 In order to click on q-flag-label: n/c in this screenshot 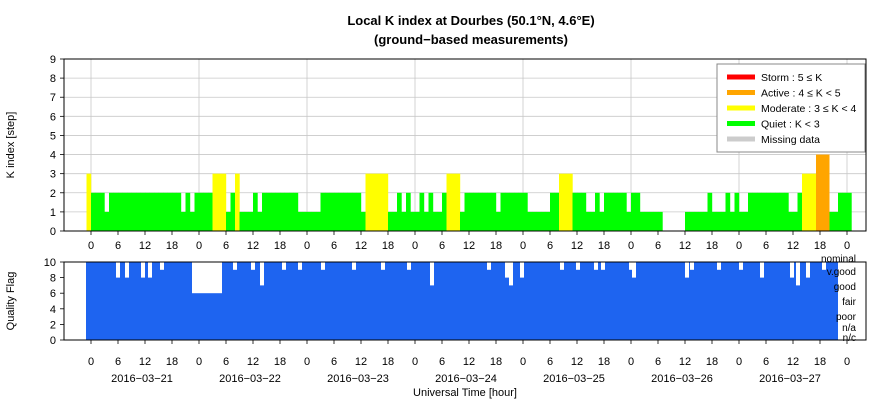, I will do `click(849, 338)`.